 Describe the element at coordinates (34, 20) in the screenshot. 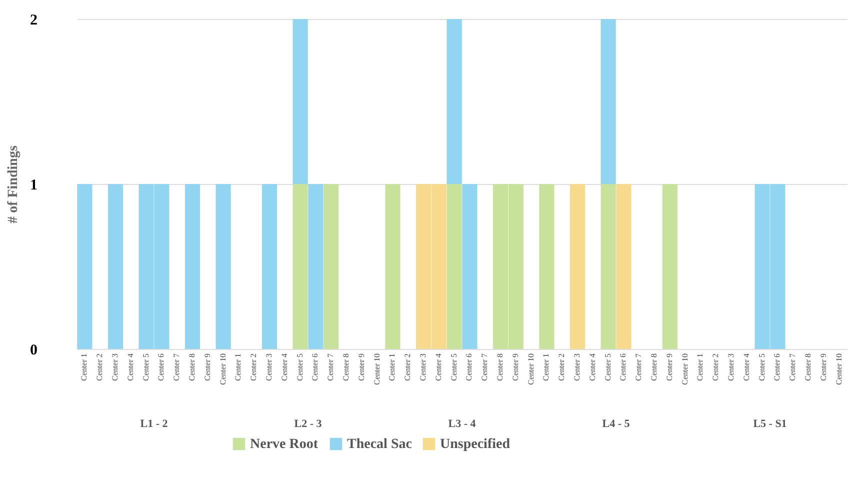

I see `y-tick-label: 2` at that location.